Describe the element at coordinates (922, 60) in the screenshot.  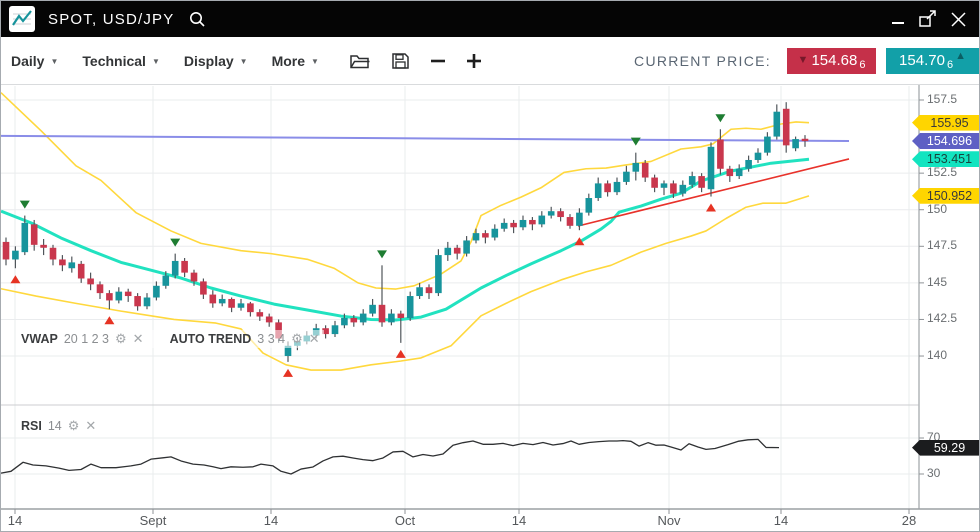
I see `ask-price-value: 154.70` at that location.